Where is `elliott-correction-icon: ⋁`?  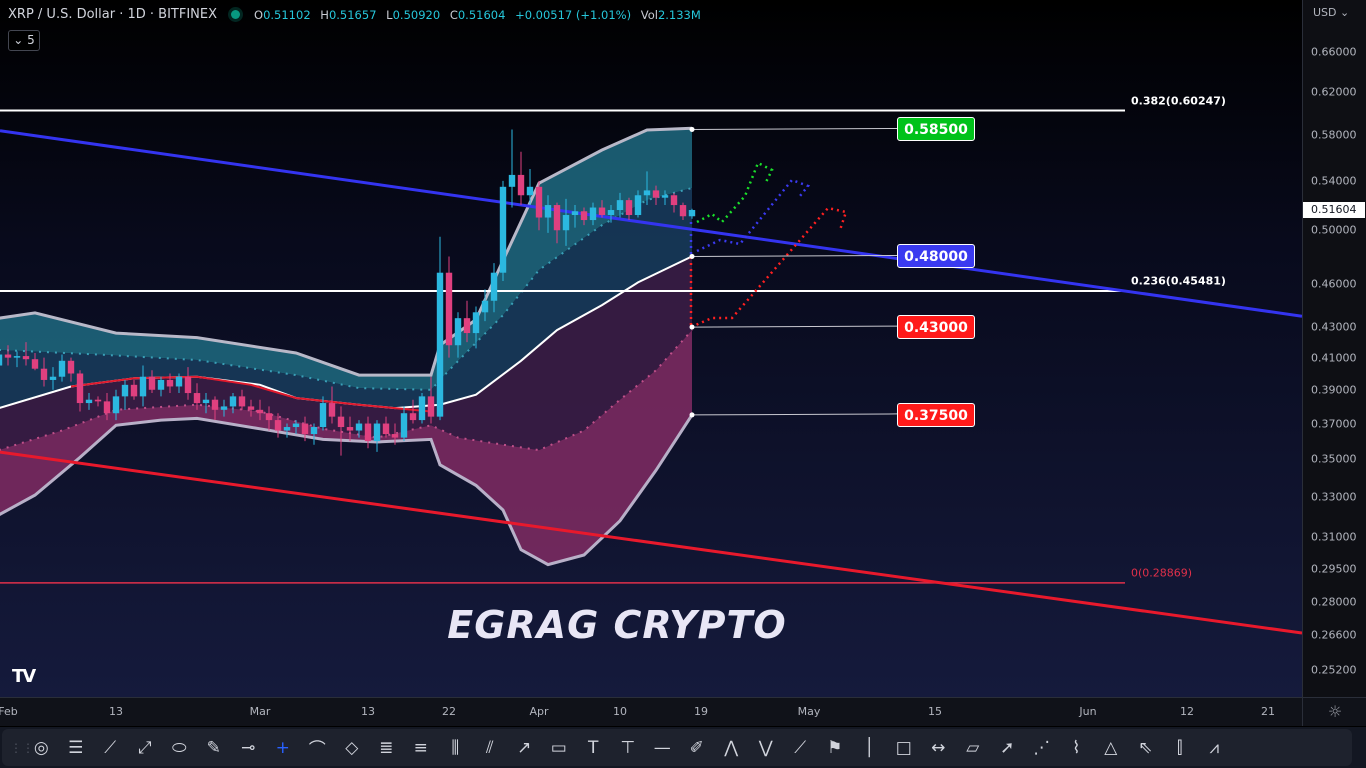 elliott-correction-icon: ⋁ is located at coordinates (765, 747).